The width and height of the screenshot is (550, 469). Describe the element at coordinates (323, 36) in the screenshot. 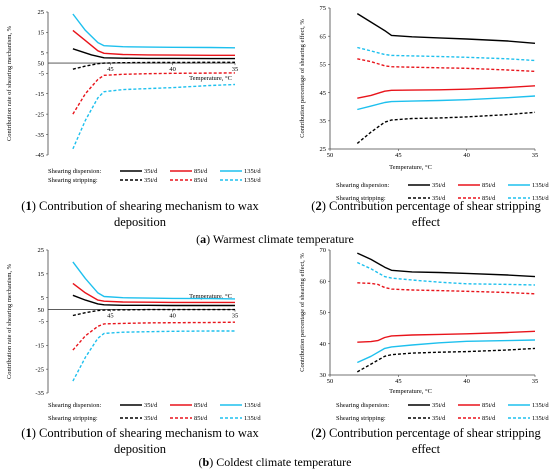

I see `y-tick-label: 65` at that location.